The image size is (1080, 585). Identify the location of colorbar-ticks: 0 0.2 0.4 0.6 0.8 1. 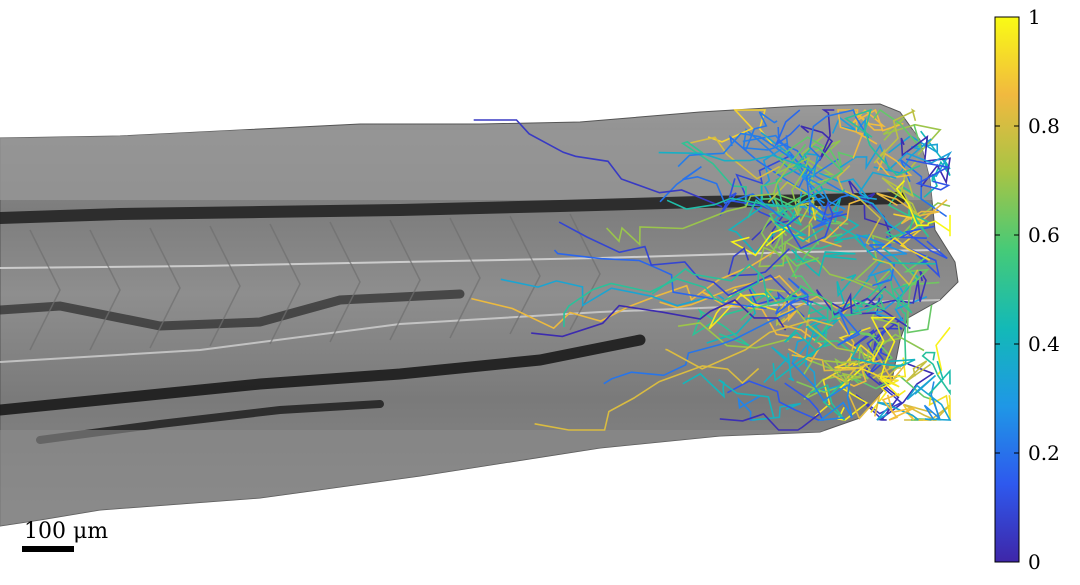
(1027, 289).